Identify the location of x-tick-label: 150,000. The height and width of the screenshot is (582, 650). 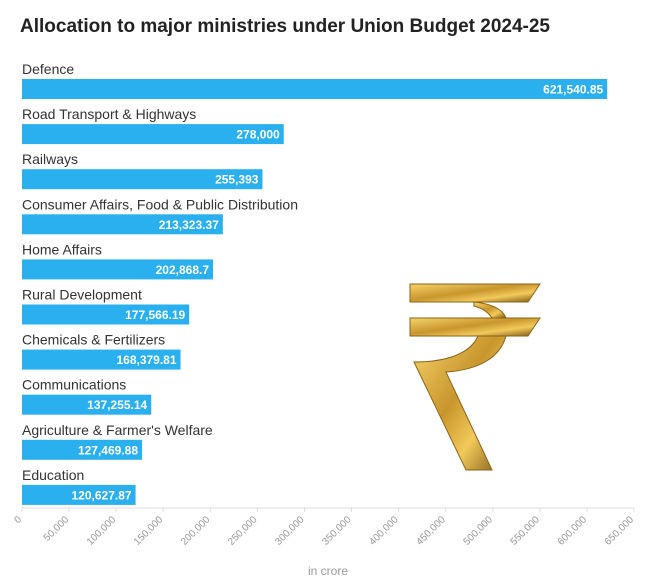
(149, 531).